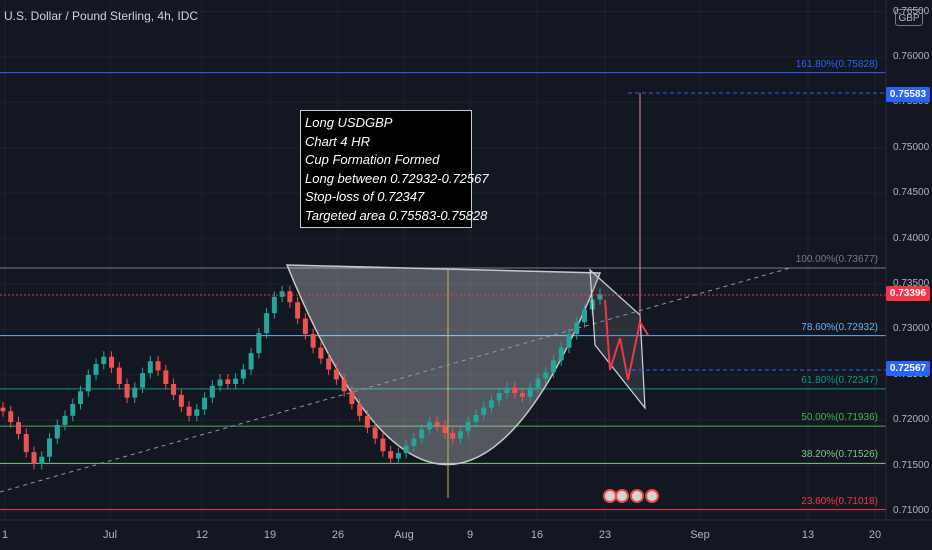  I want to click on fib-level-label: 50.00%(0.71936), so click(839, 418).